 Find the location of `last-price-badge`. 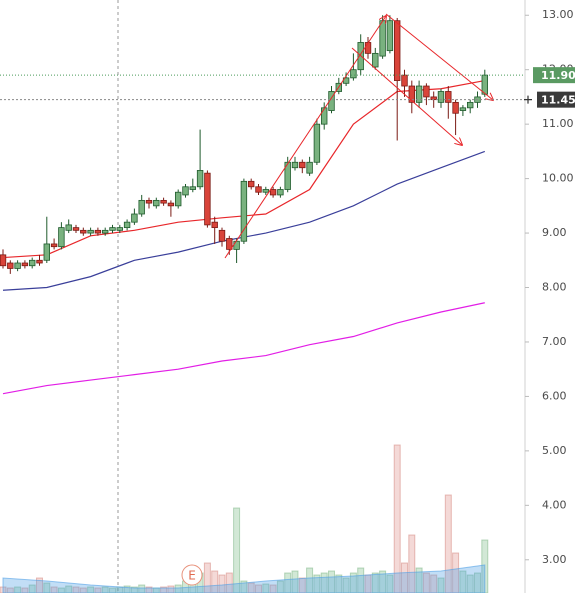

last-price-badge is located at coordinates (554, 75).